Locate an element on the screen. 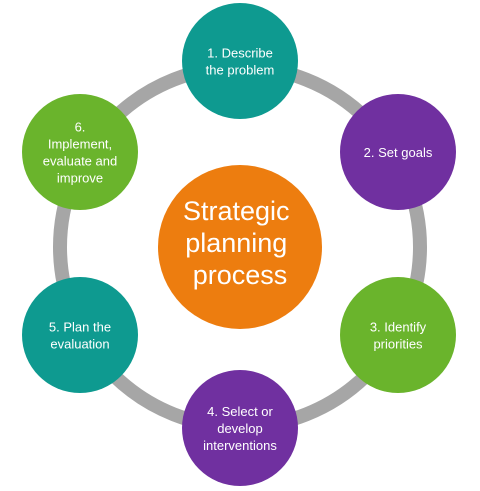 The image size is (480, 491). step-2-label-line-1: 2. Set goals is located at coordinates (398, 152).